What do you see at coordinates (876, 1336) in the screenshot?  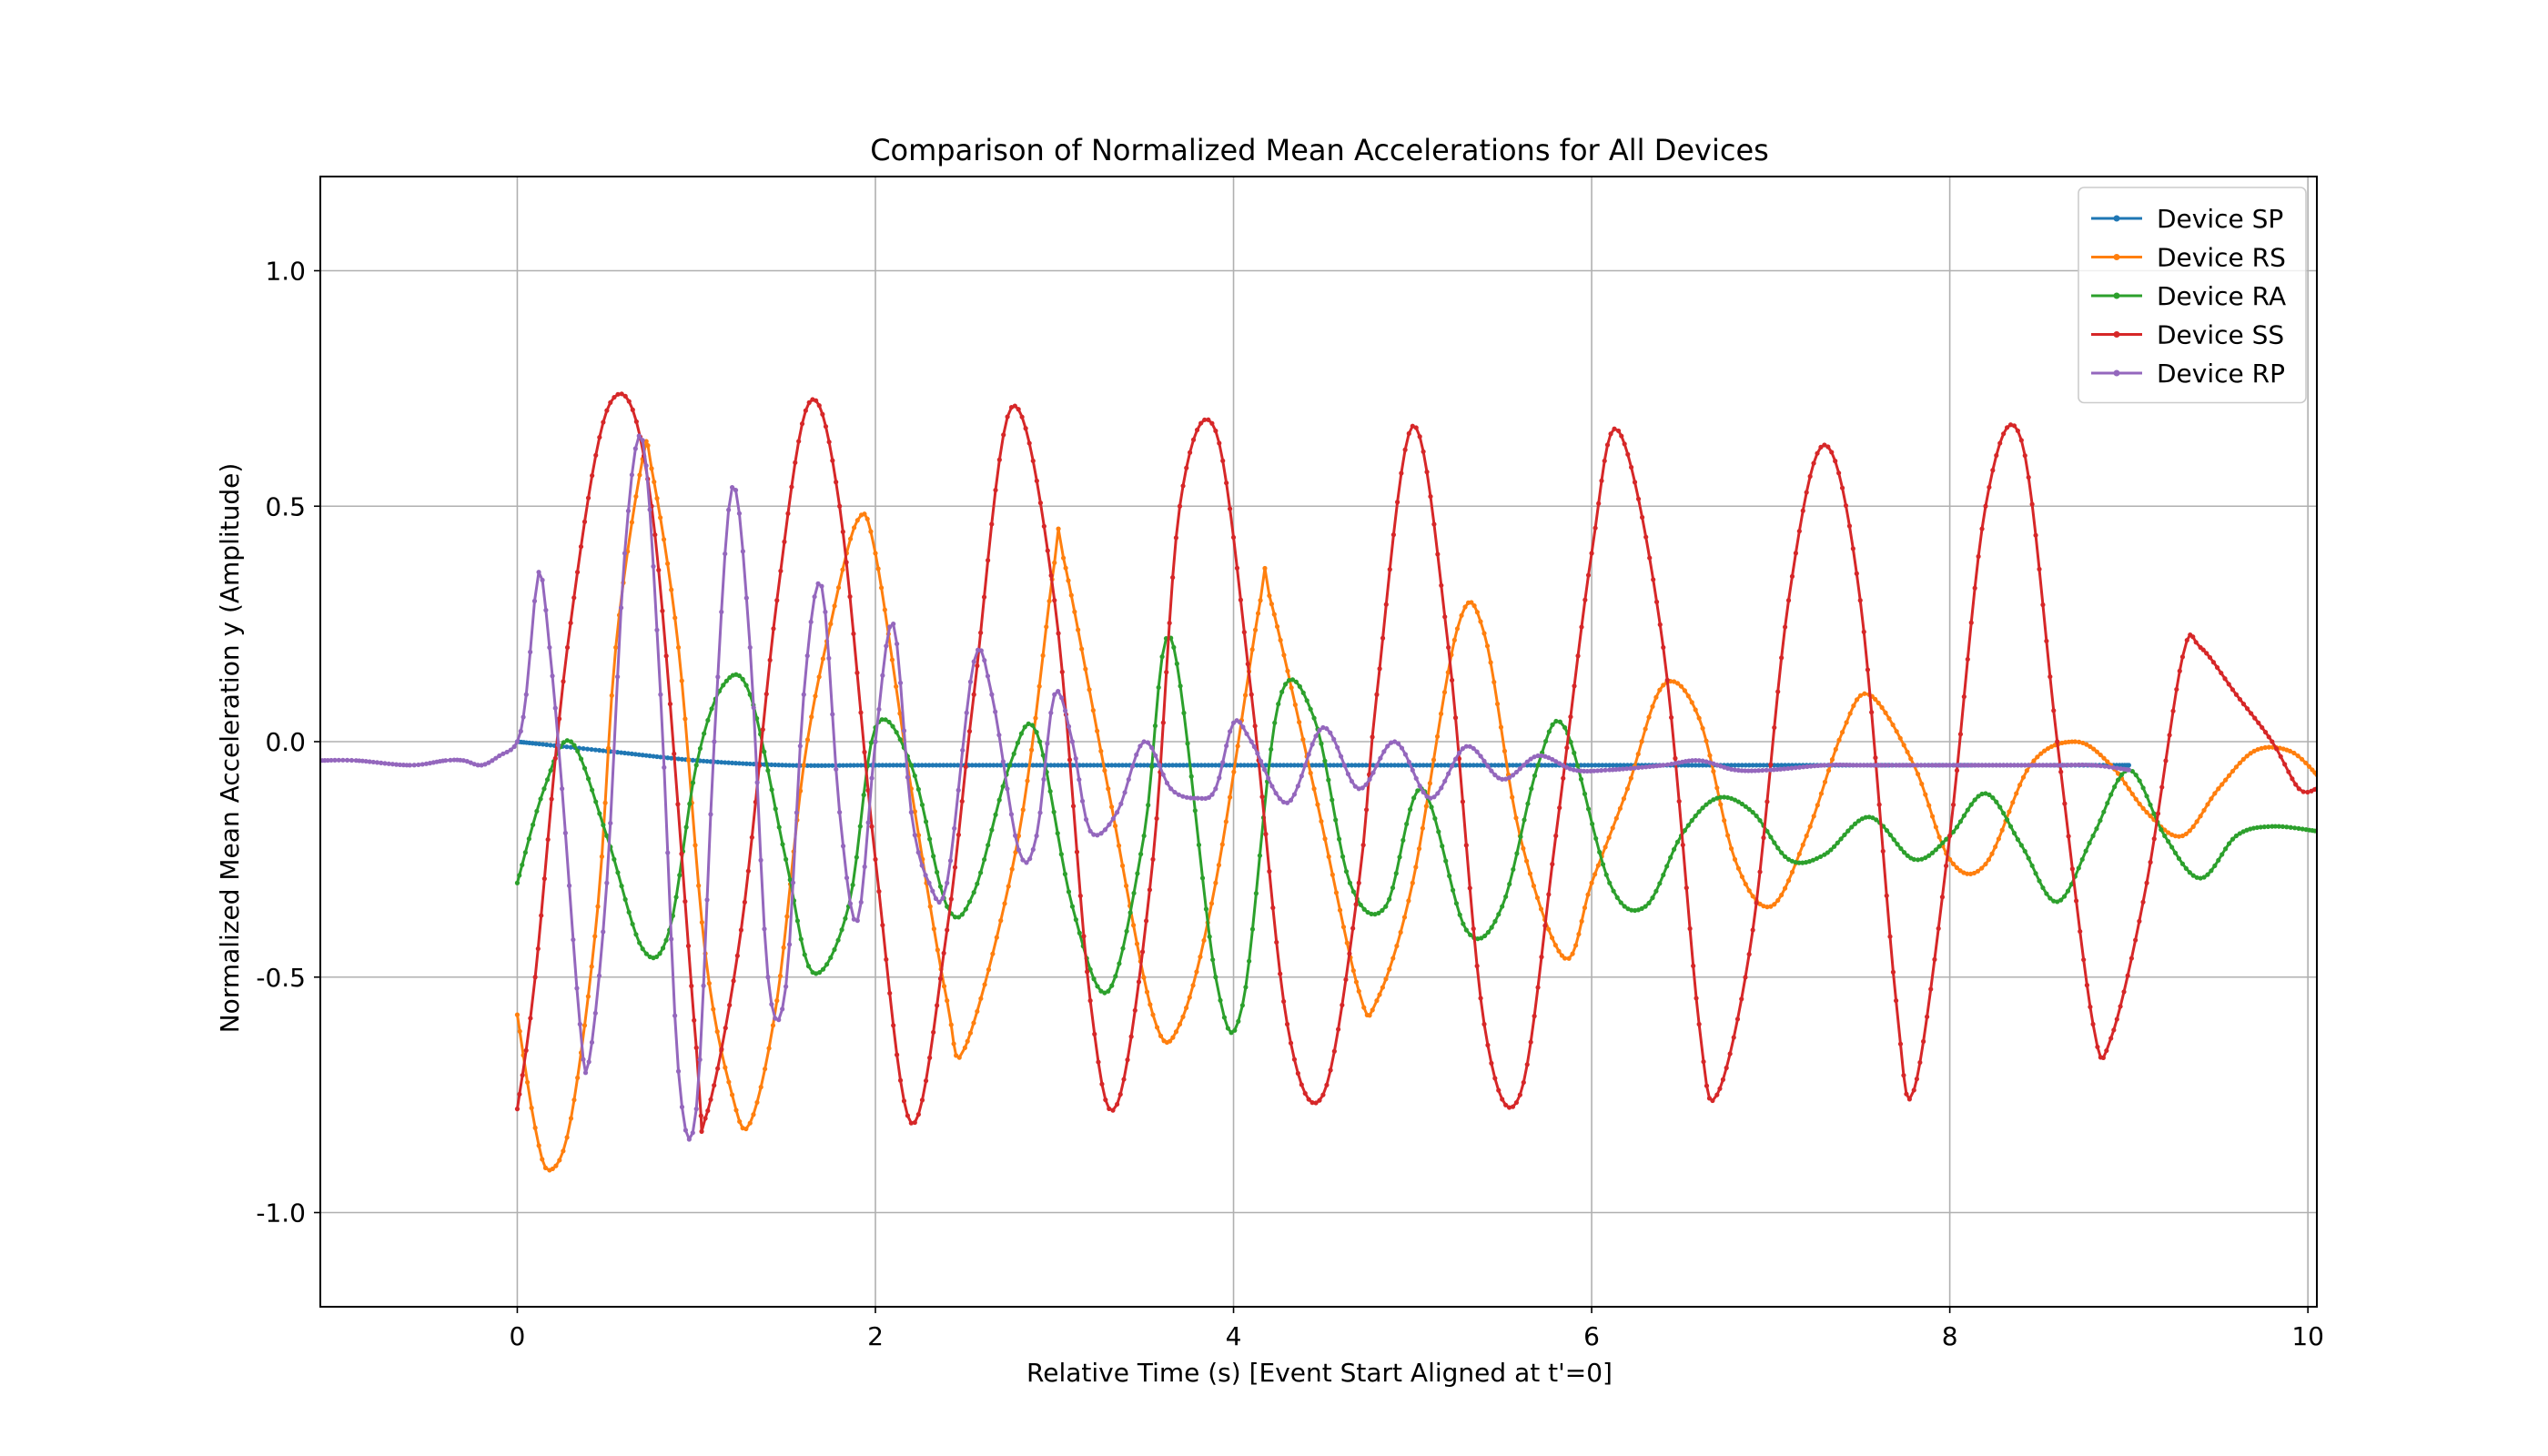 I see `x-tick-label: 2` at bounding box center [876, 1336].